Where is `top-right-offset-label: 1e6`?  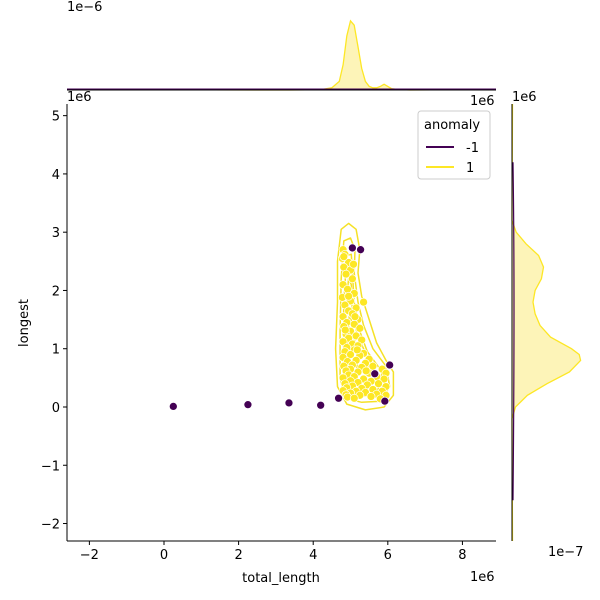
top-right-offset-label: 1e6 is located at coordinates (482, 101).